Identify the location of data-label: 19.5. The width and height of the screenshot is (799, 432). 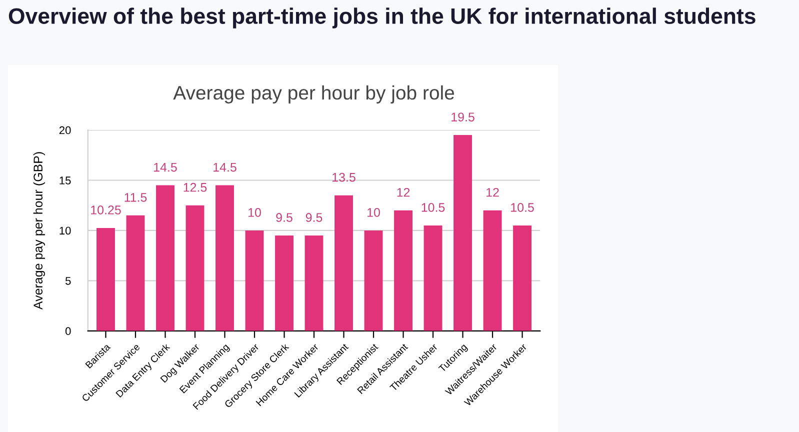
(463, 117).